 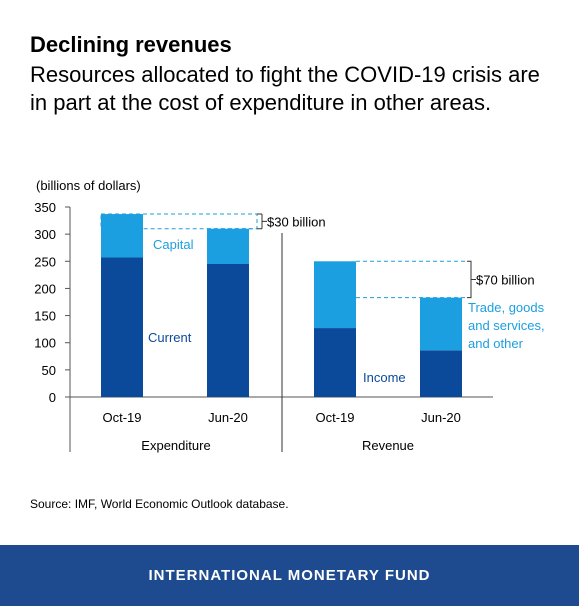 What do you see at coordinates (45, 207) in the screenshot?
I see `y-tick-label: 350` at bounding box center [45, 207].